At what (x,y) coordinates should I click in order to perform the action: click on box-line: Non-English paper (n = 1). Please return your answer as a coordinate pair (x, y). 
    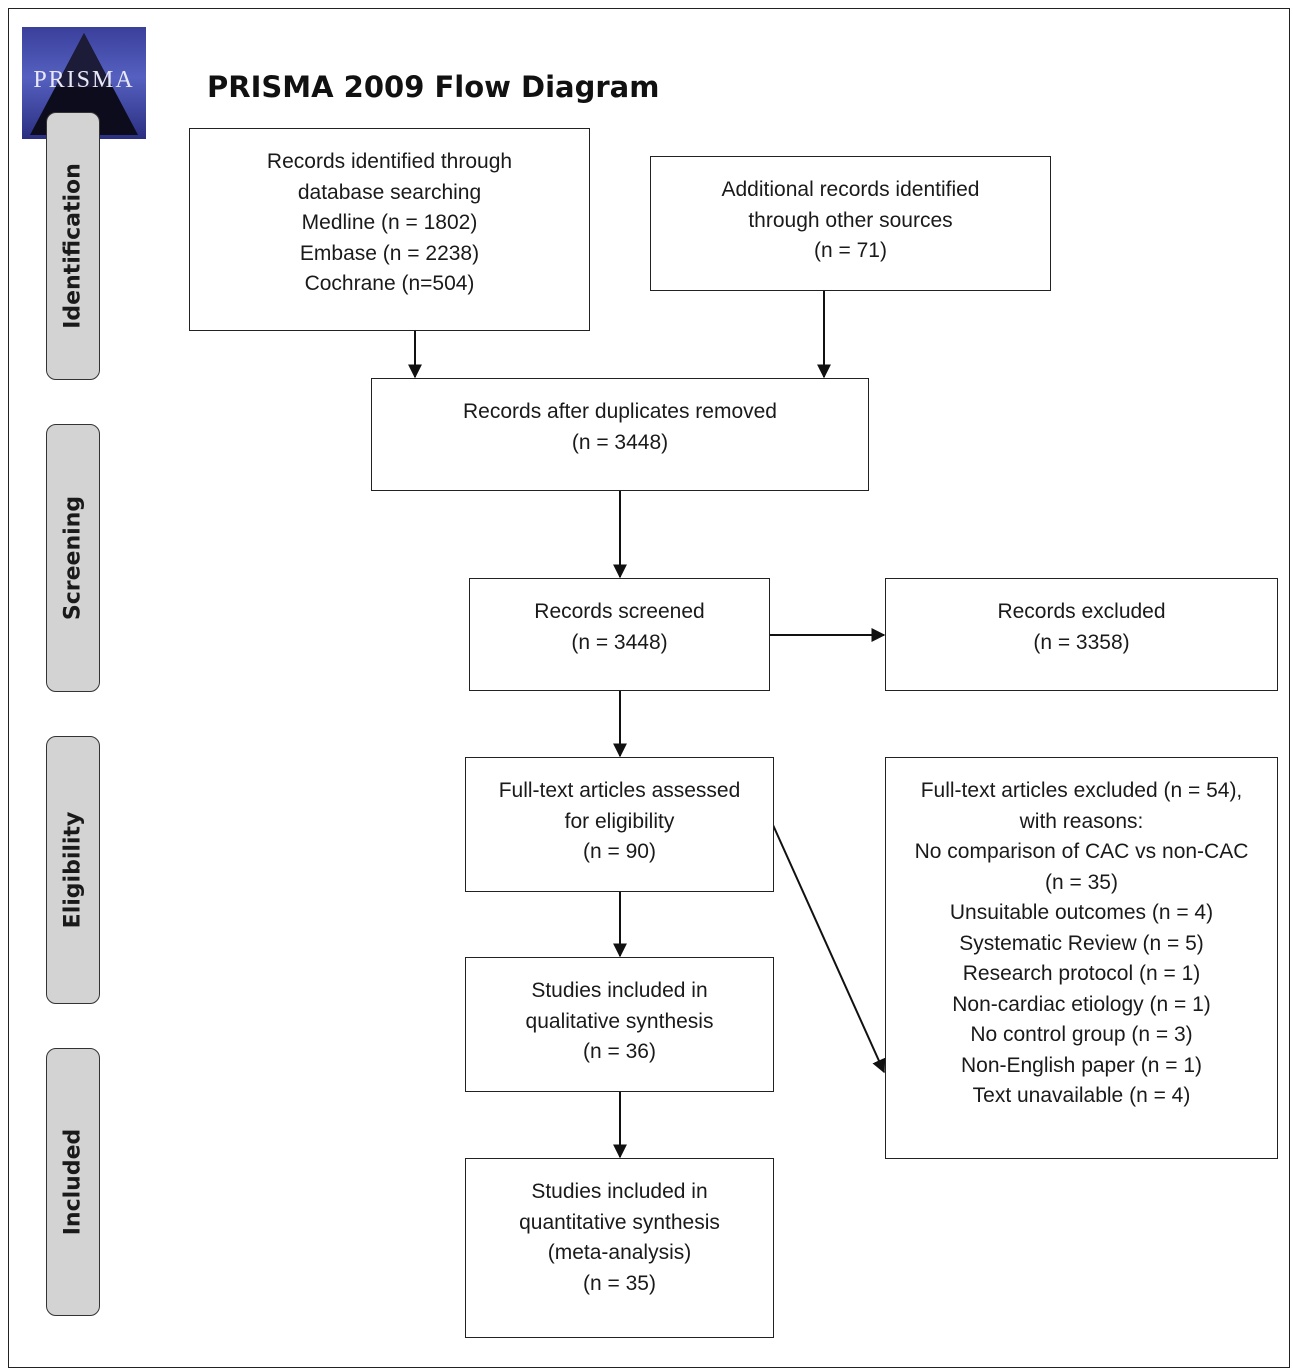
    Looking at the image, I should click on (1081, 1065).